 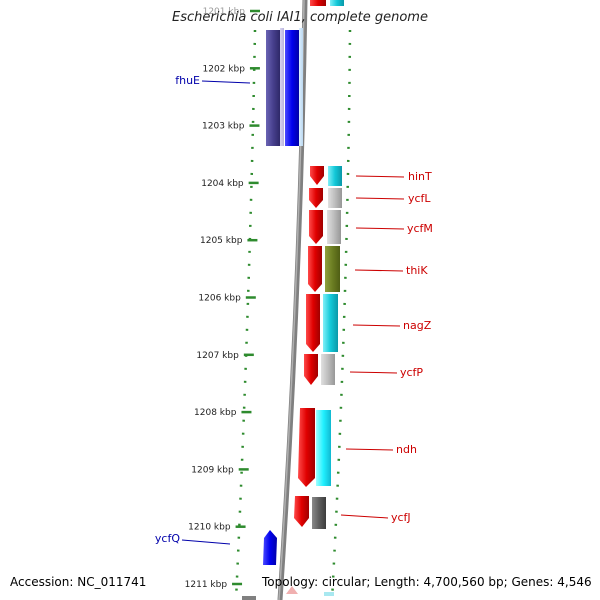 What do you see at coordinates (270, 547) in the screenshot?
I see `feature-ycfQ` at bounding box center [270, 547].